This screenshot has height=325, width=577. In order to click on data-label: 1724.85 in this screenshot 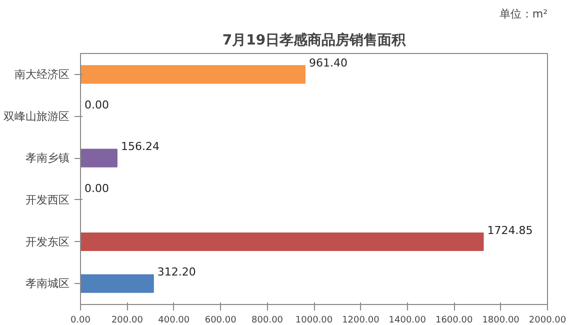, I will do `click(510, 230)`.